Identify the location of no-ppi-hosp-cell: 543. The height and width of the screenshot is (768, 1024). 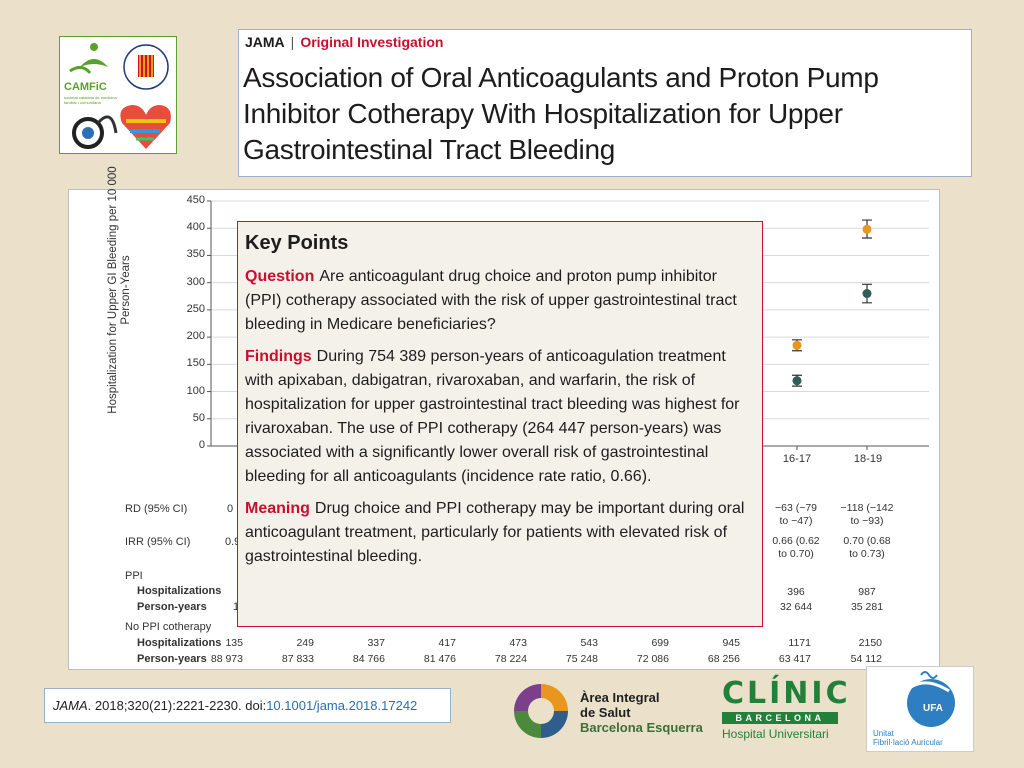
(589, 643).